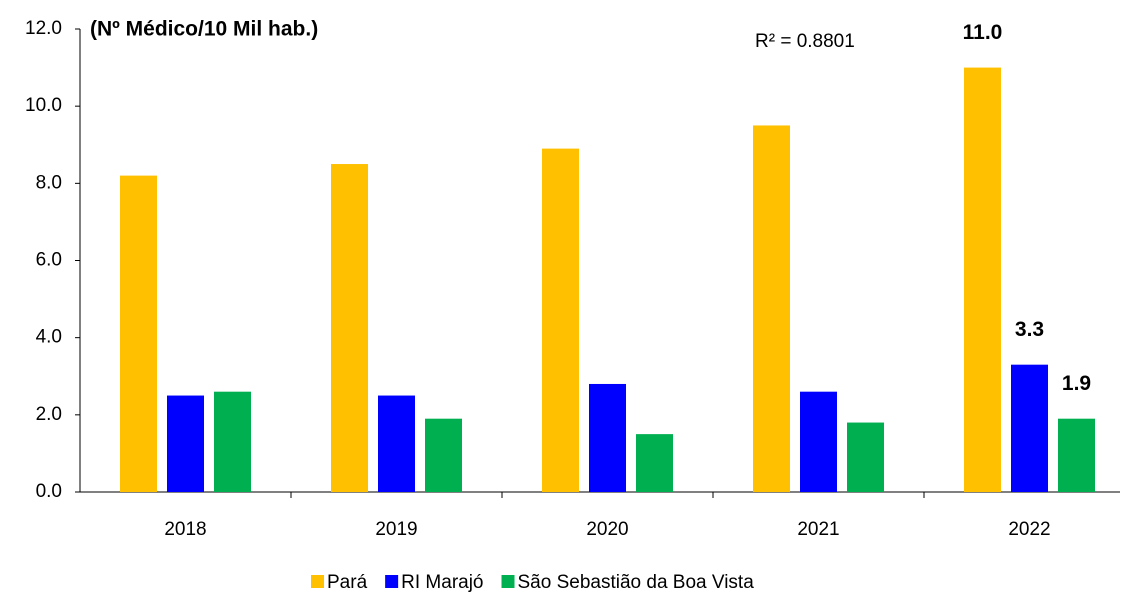 Image resolution: width=1125 pixels, height=598 pixels. What do you see at coordinates (805, 41) in the screenshot?
I see `annotation: R² = 0.8801` at bounding box center [805, 41].